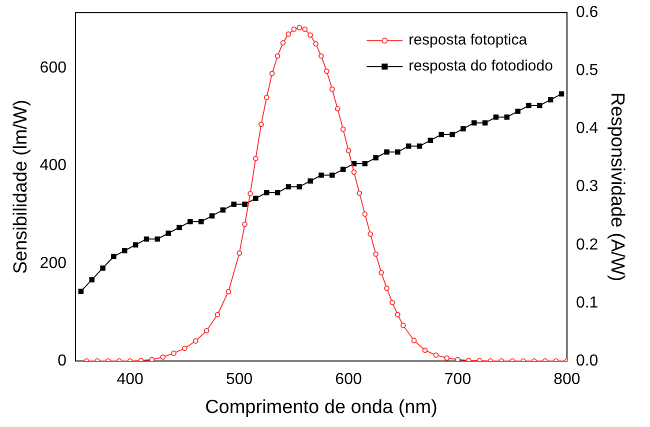 This screenshot has height=427, width=650. Describe the element at coordinates (587, 361) in the screenshot. I see `y2-tick-label: 0.0` at that location.